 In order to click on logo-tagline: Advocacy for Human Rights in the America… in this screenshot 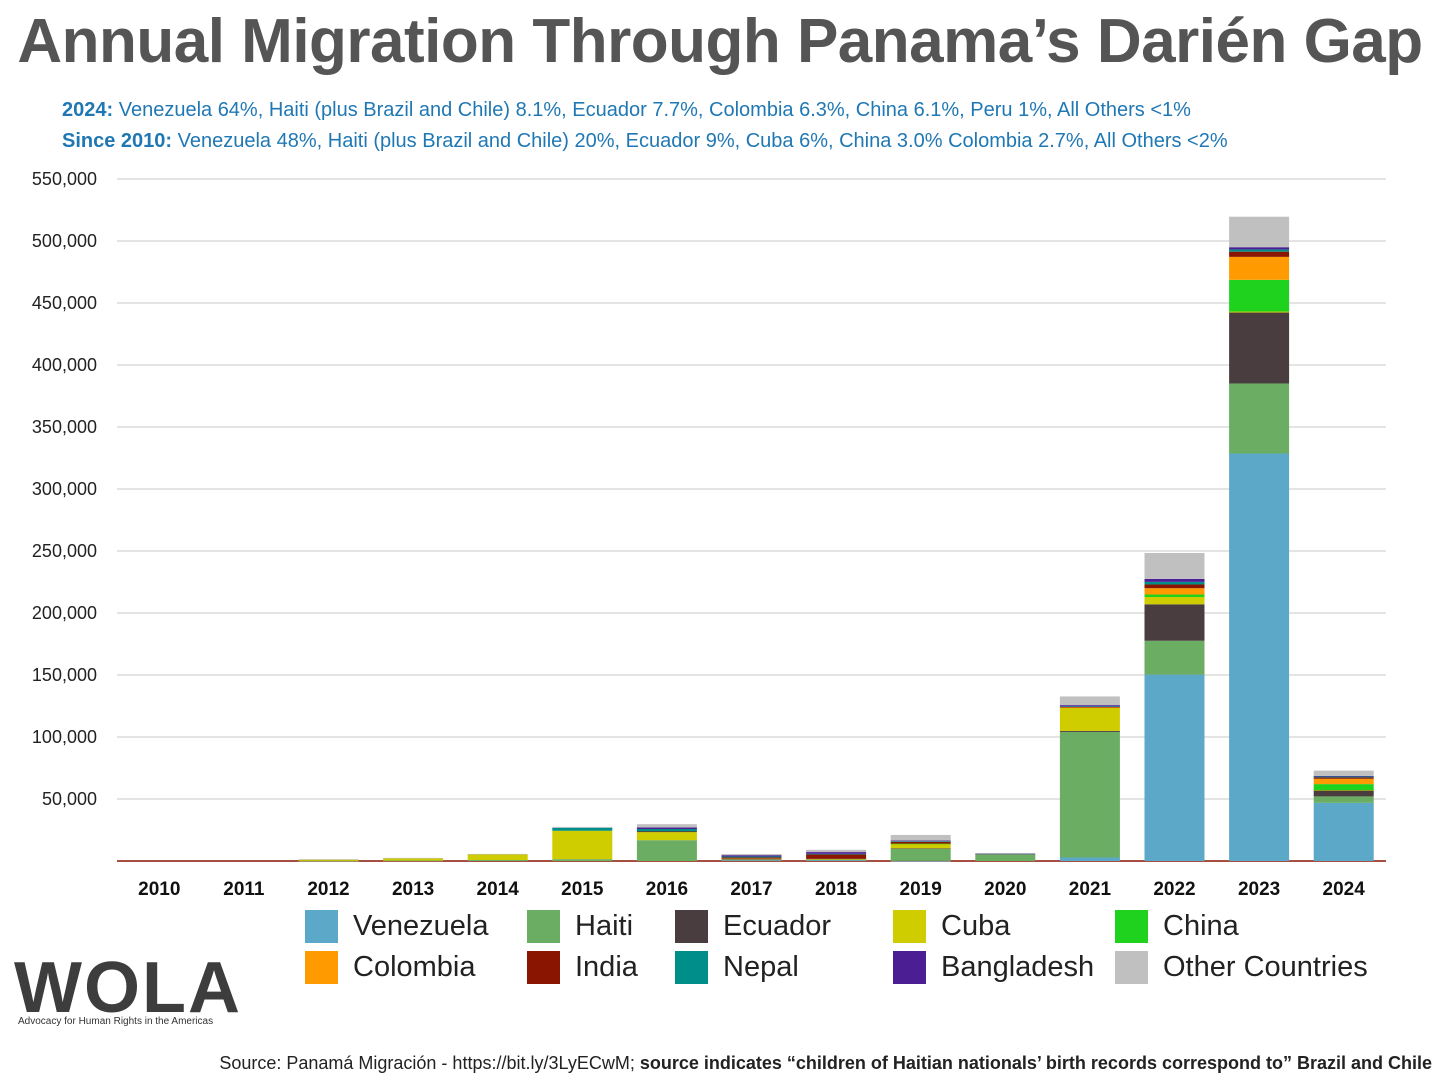, I will do `click(116, 1021)`.